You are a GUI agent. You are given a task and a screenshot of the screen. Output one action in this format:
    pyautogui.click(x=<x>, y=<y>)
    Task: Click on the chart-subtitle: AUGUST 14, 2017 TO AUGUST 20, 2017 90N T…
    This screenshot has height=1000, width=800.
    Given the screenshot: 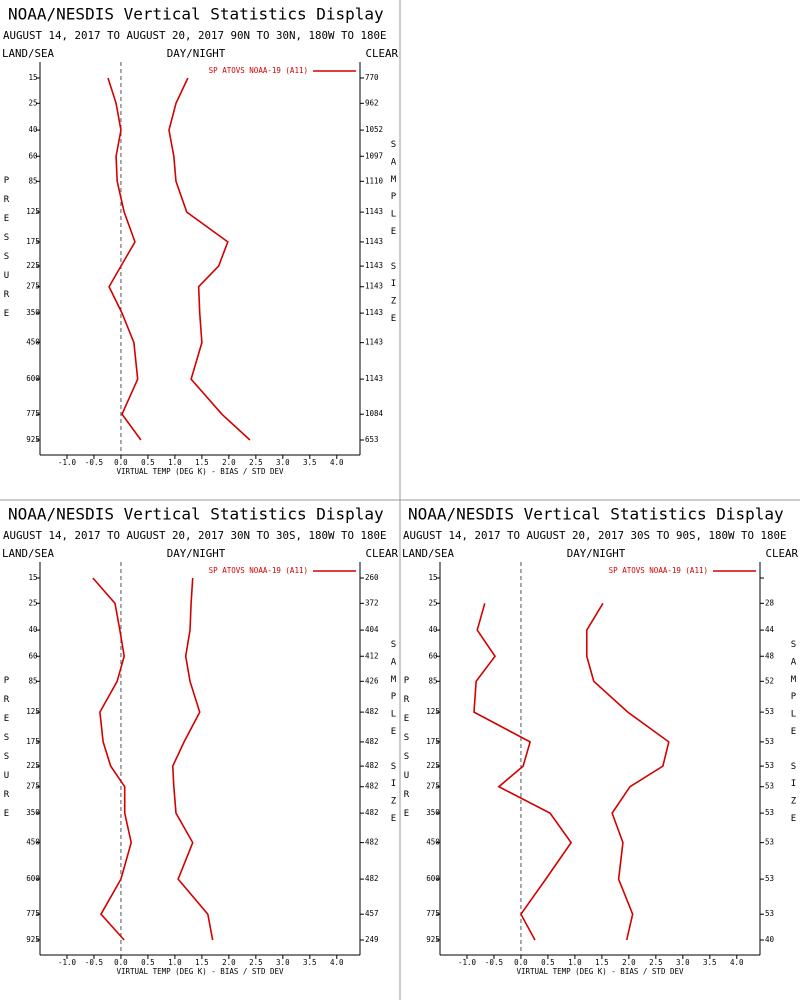 What is the action you would take?
    pyautogui.click(x=195, y=35)
    